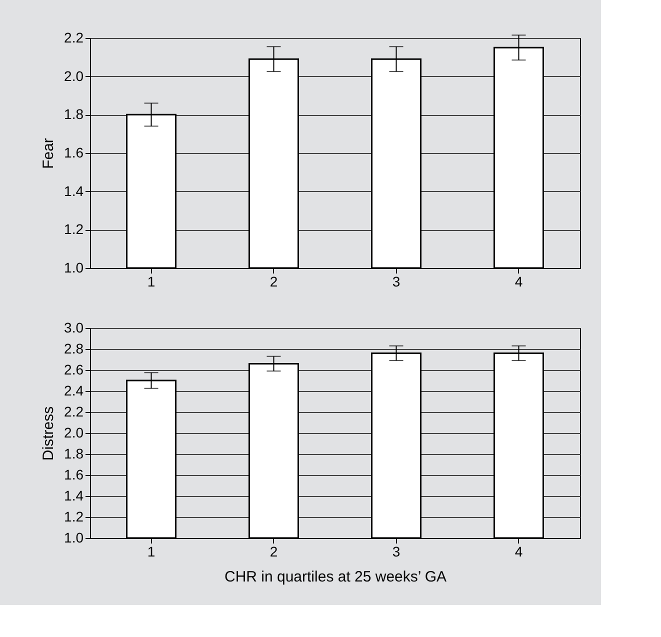 This screenshot has width=661, height=637. I want to click on x-axis-title: CHR in quartiles at 25 weeks’ GA, so click(335, 577).